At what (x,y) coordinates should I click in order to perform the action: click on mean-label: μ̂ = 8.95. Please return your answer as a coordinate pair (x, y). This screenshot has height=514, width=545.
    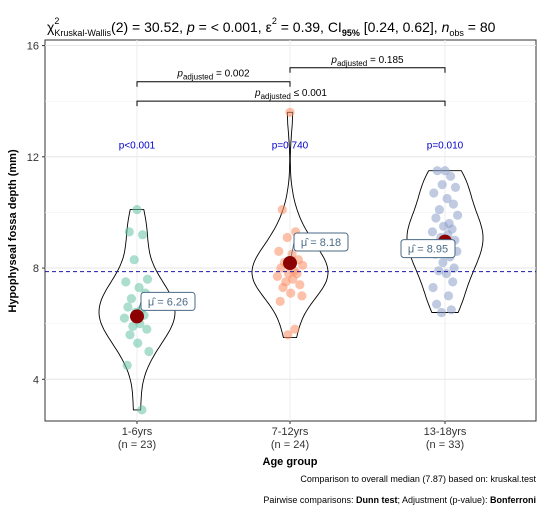
    Looking at the image, I should click on (428, 250).